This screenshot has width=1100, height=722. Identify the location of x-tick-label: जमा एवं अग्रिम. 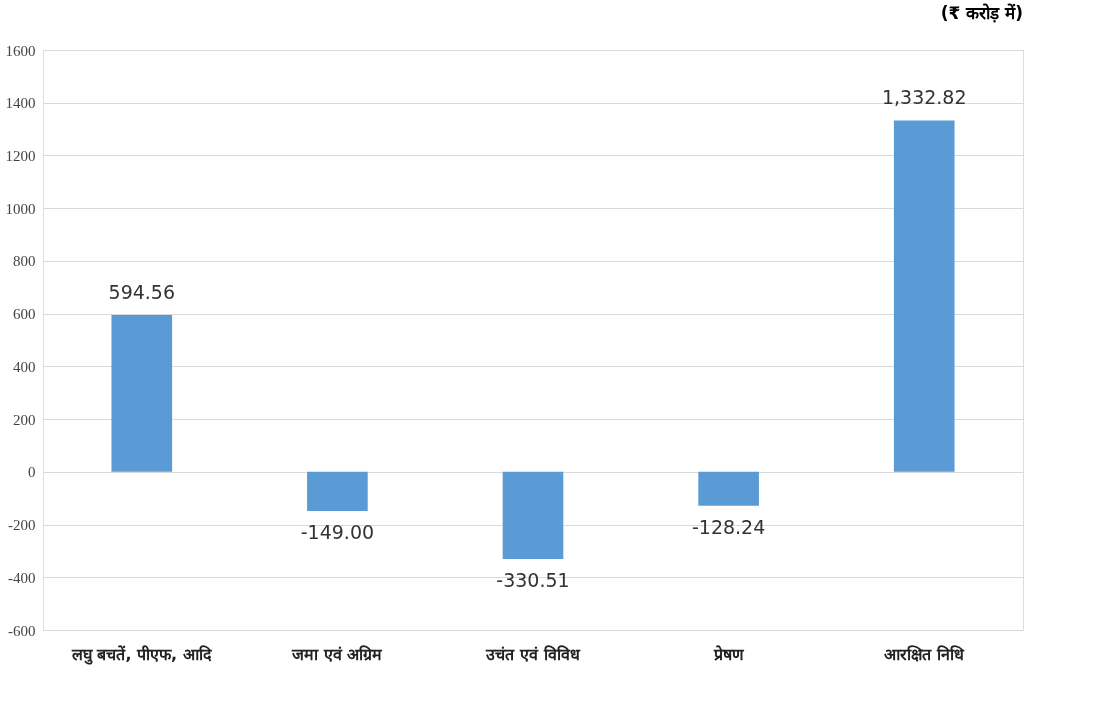
(337, 654).